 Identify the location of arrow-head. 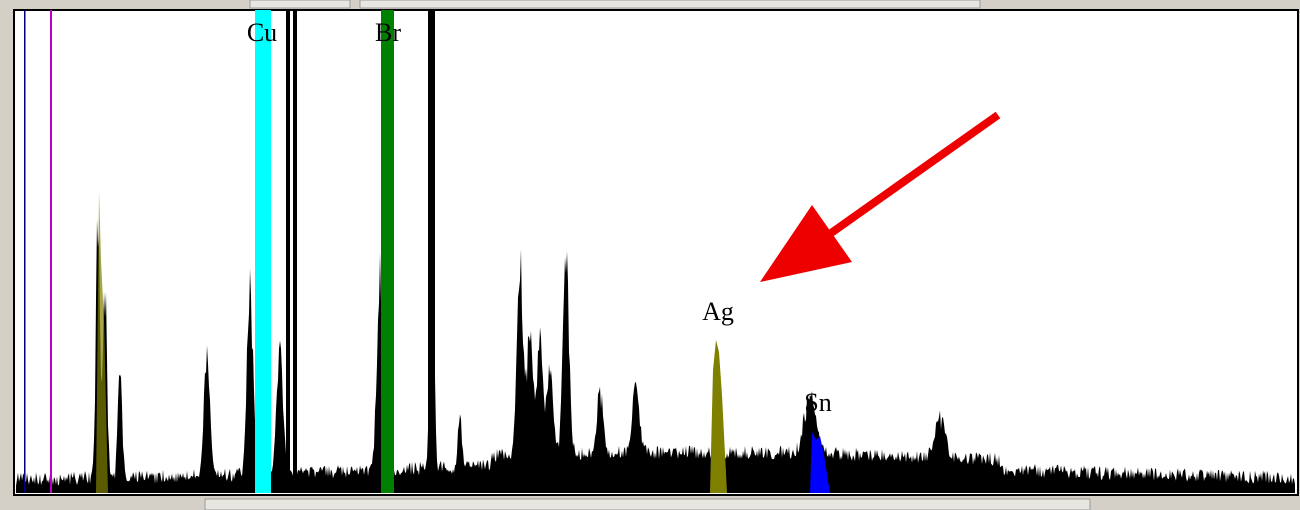
(806, 243).